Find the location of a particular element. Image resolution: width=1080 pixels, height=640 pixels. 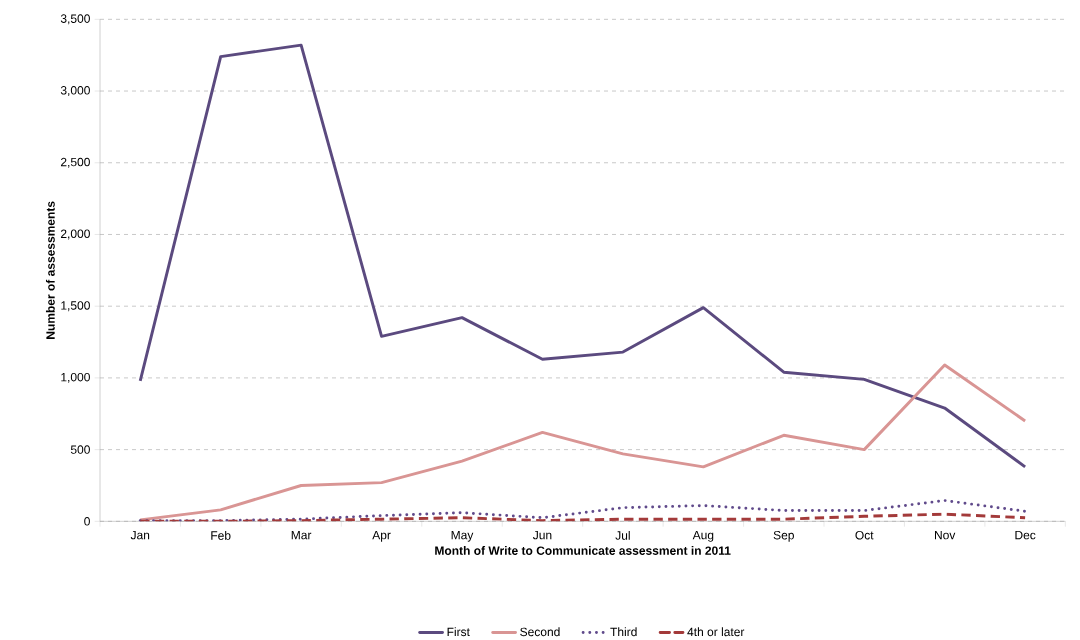

x-tick-label: Oct is located at coordinates (864, 535).